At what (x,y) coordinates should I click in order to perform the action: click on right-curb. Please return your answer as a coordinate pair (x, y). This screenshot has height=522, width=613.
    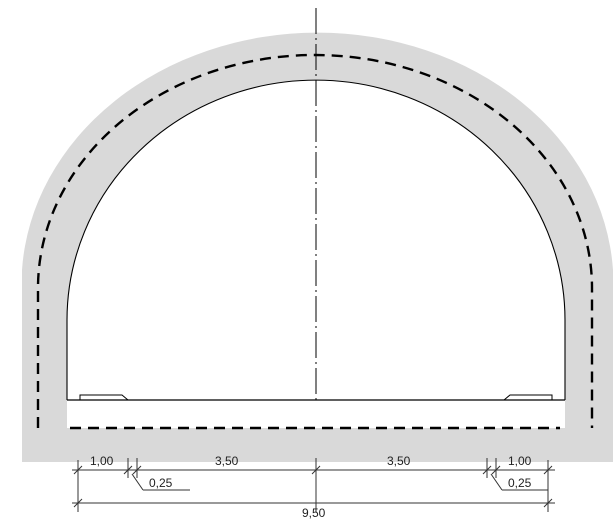
    Looking at the image, I should click on (528, 397).